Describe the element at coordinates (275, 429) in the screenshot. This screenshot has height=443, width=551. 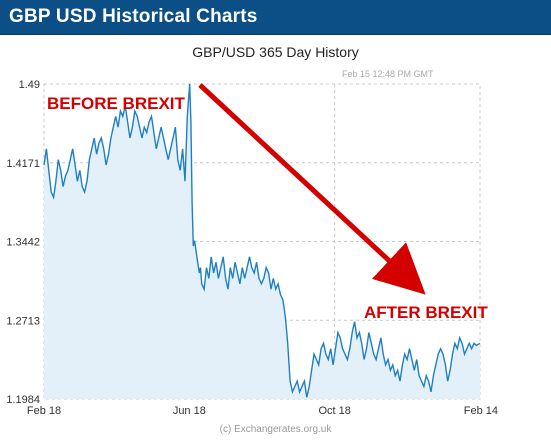
I see `credit-text: (c) Exchangerates.org.uk` at that location.